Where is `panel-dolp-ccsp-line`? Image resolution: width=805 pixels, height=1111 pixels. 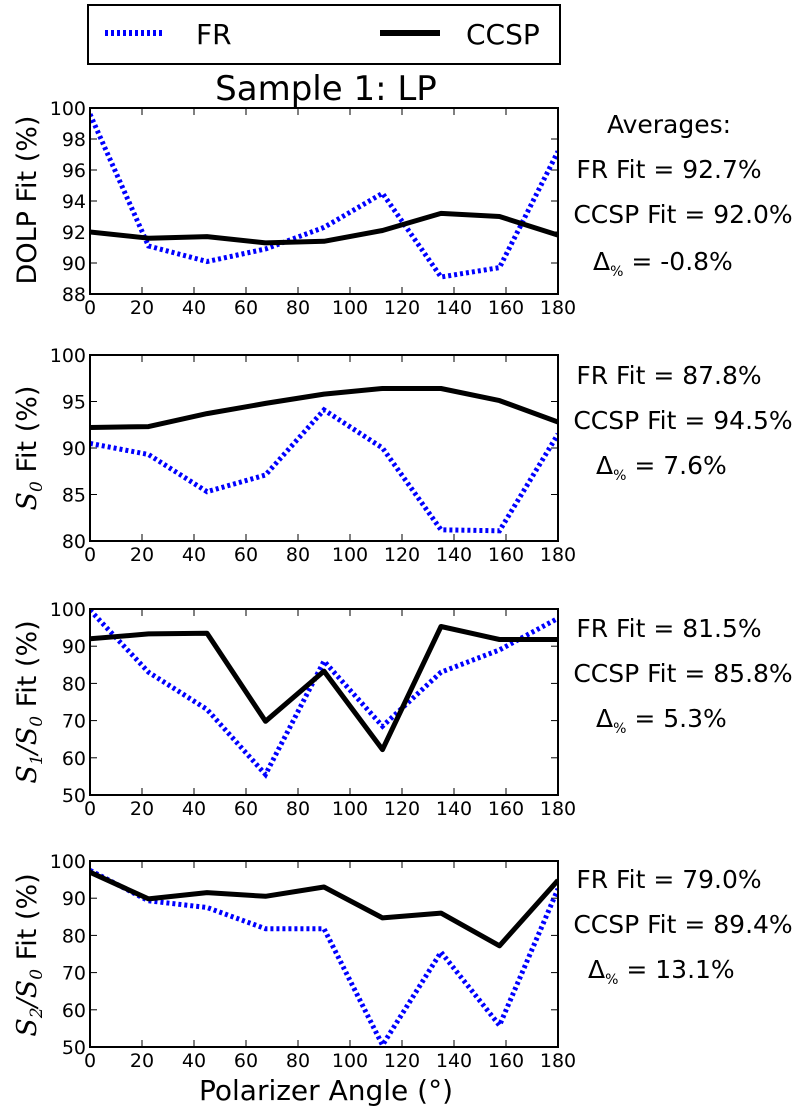 panel-dolp-ccsp-line is located at coordinates (324, 228).